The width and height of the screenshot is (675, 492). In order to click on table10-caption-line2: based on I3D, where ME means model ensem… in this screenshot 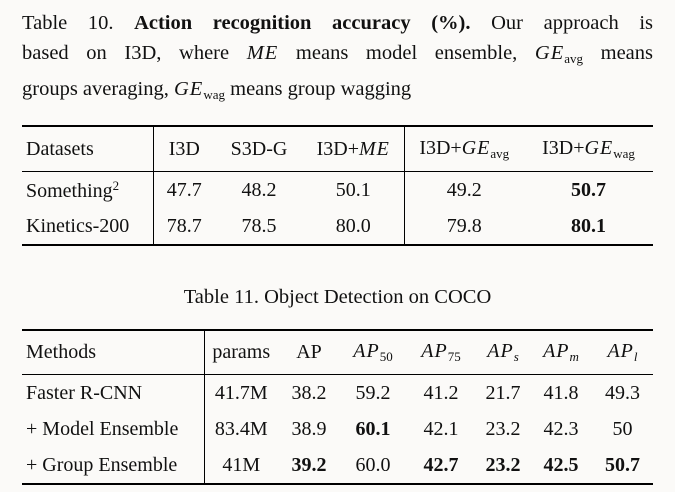, I will do `click(337, 56)`.